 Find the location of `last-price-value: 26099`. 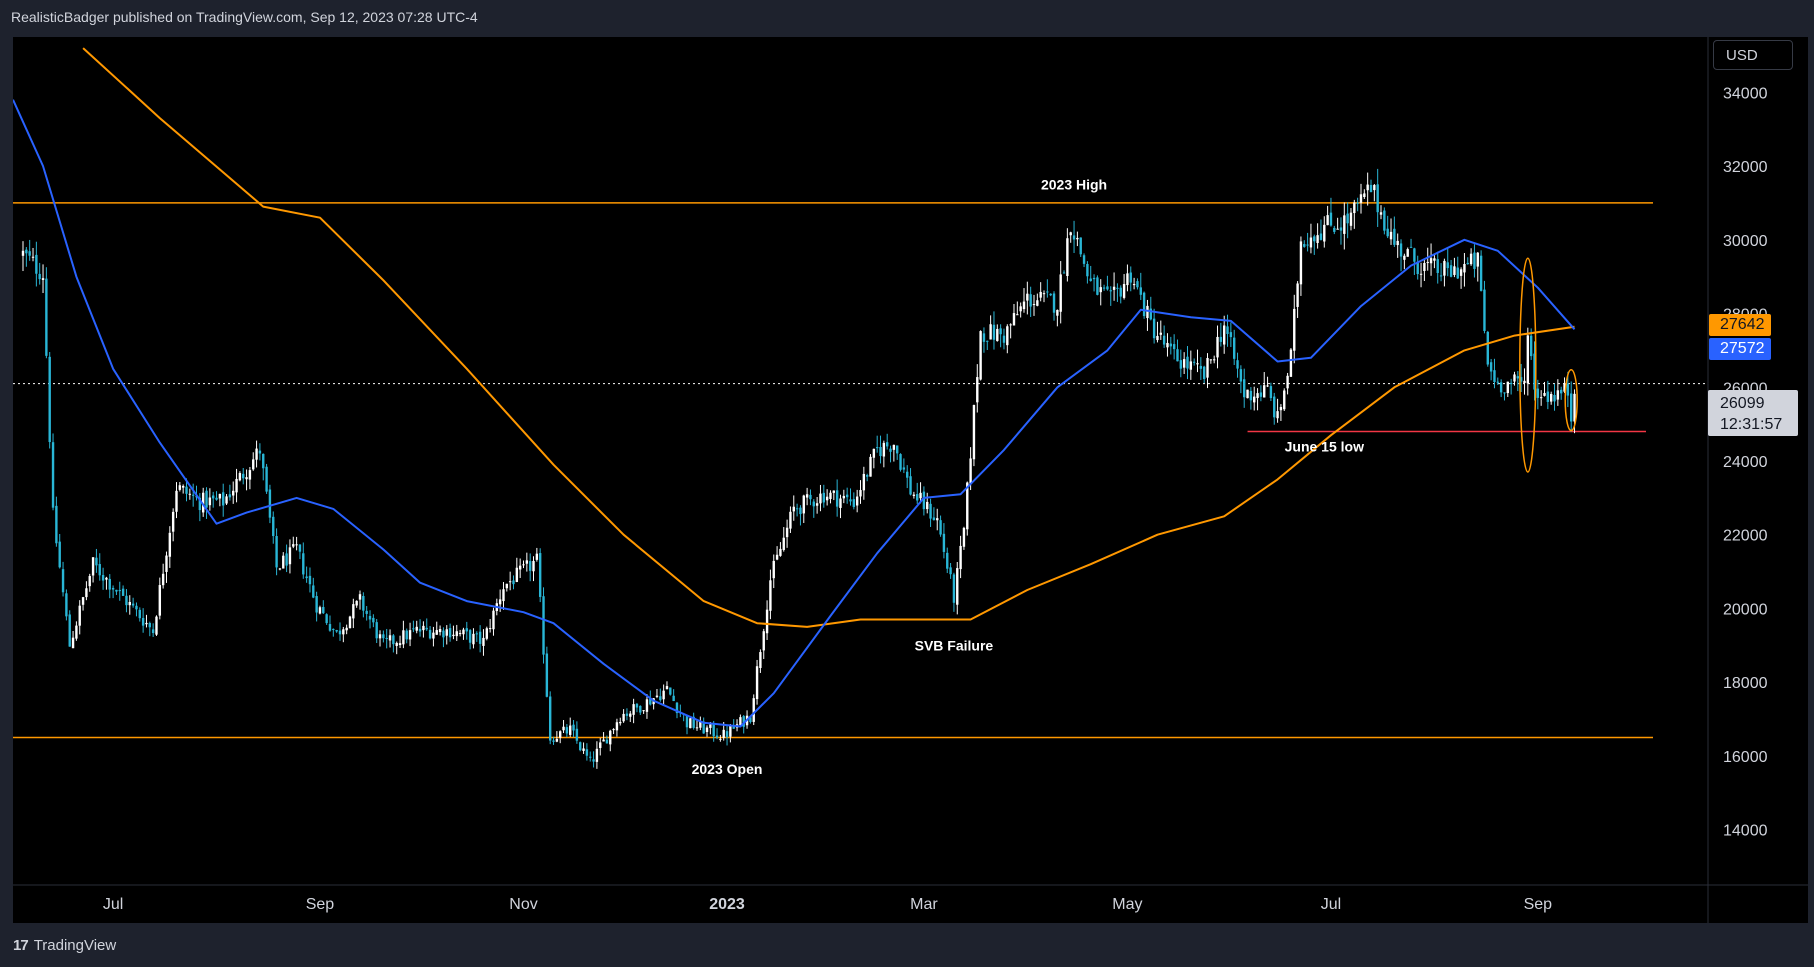

last-price-value: 26099 is located at coordinates (1742, 403).